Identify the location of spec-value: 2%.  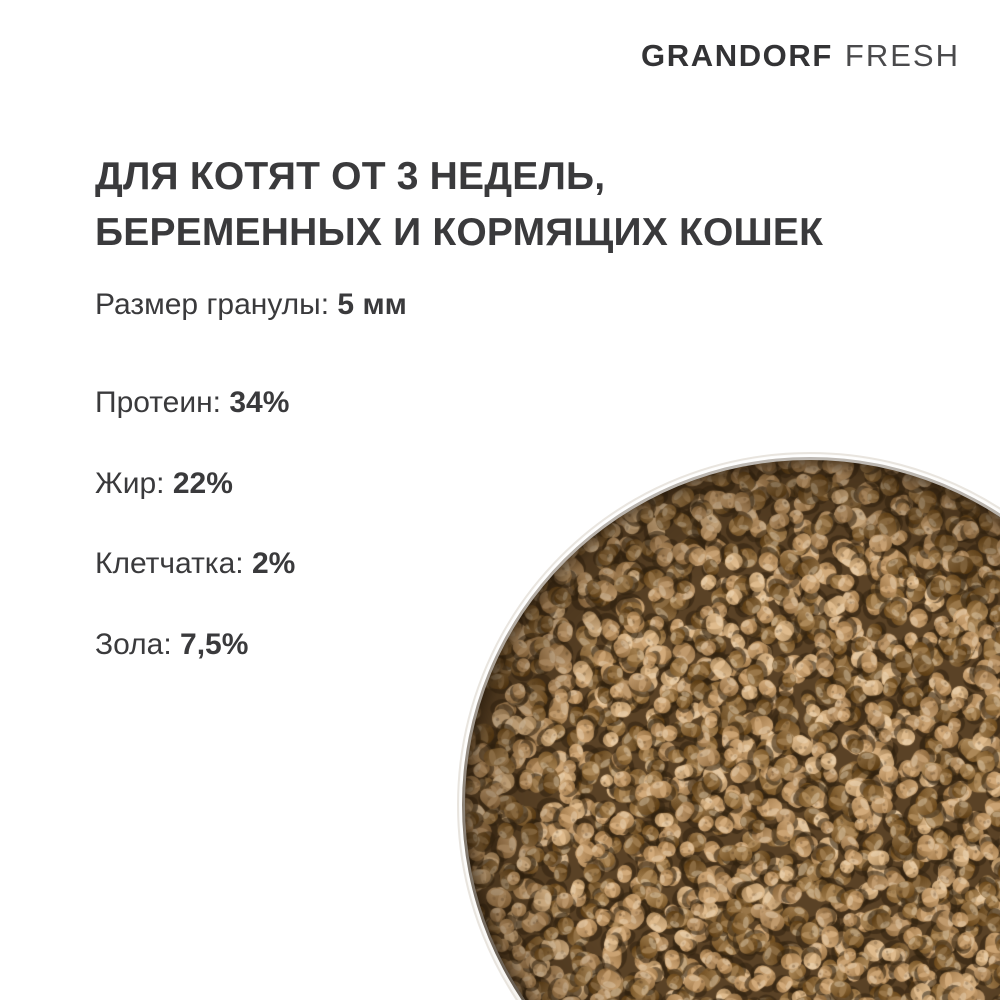
(273, 564).